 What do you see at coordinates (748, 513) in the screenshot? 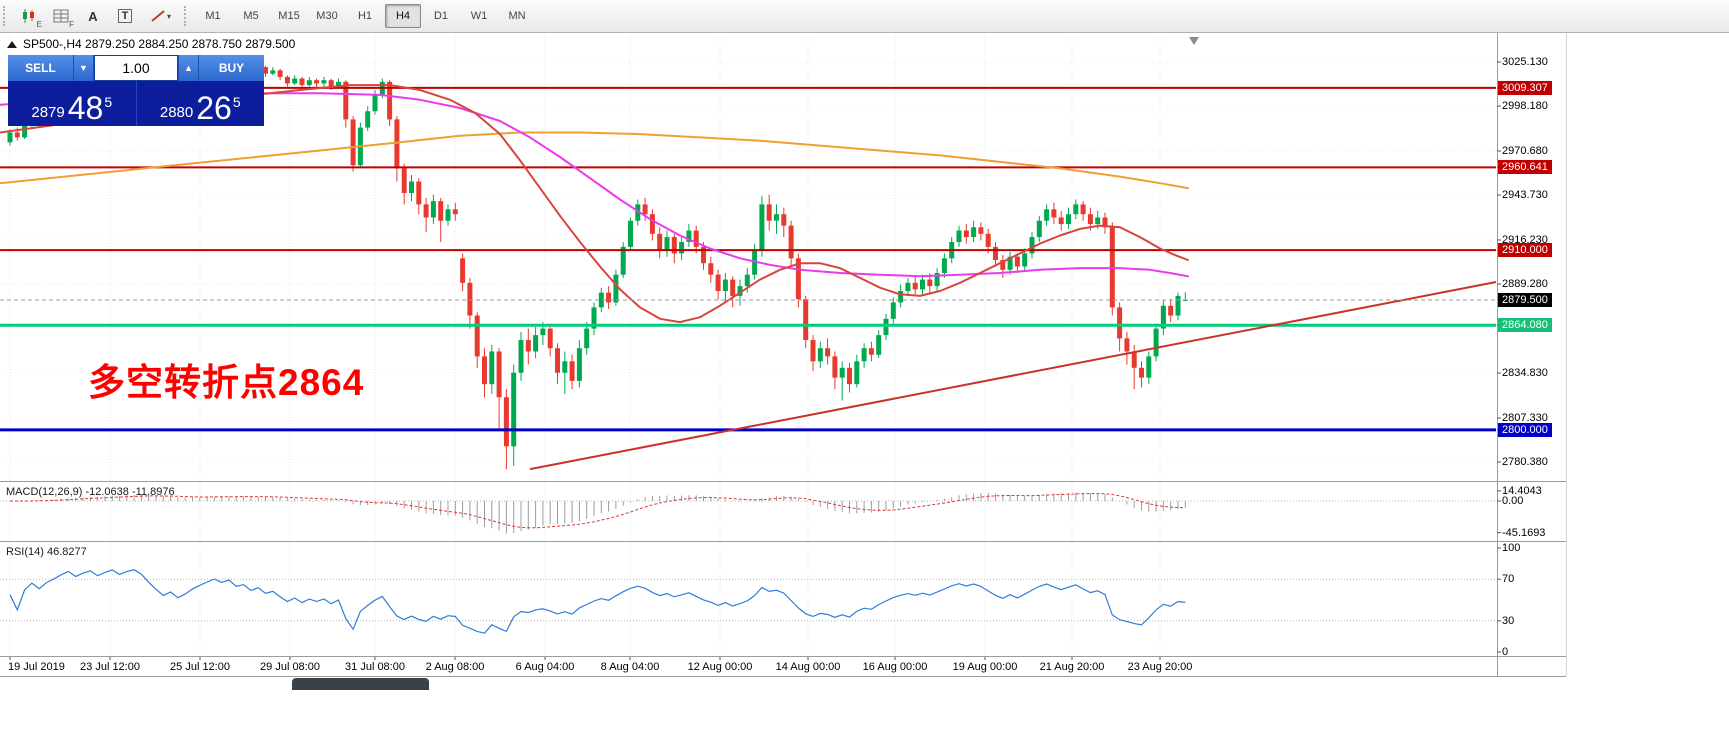
I see `macd-panel` at bounding box center [748, 513].